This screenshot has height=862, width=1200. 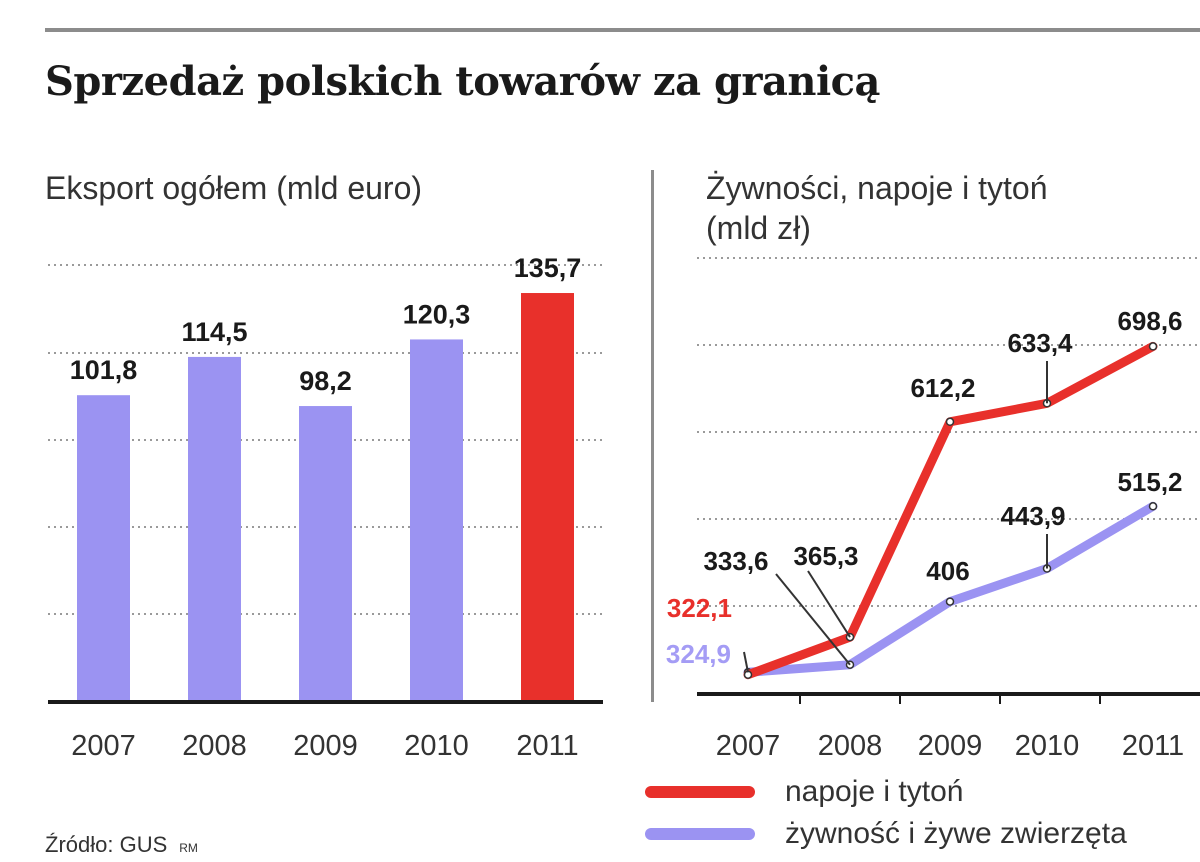 What do you see at coordinates (942, 388) in the screenshot?
I see `line-label-red-2009: 612,2` at bounding box center [942, 388].